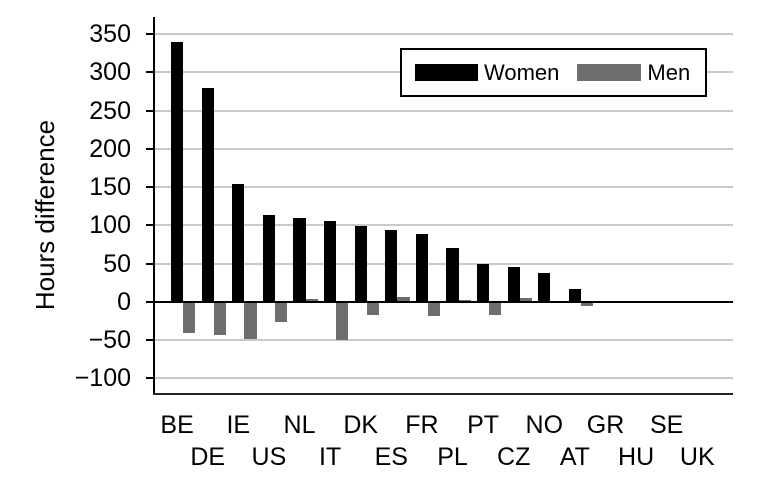 The image size is (781, 496). What do you see at coordinates (544, 425) in the screenshot?
I see `x-tick-label-no: NO` at bounding box center [544, 425].